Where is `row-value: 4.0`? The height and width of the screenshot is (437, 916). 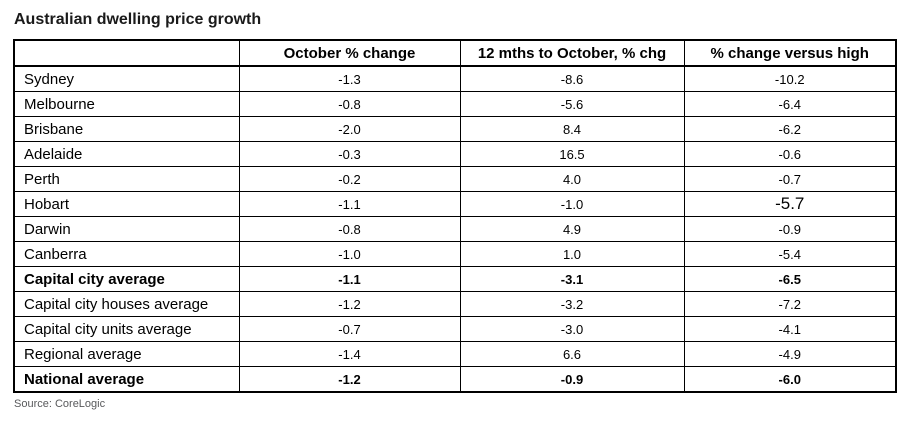
row-value: 4.0 is located at coordinates (572, 179).